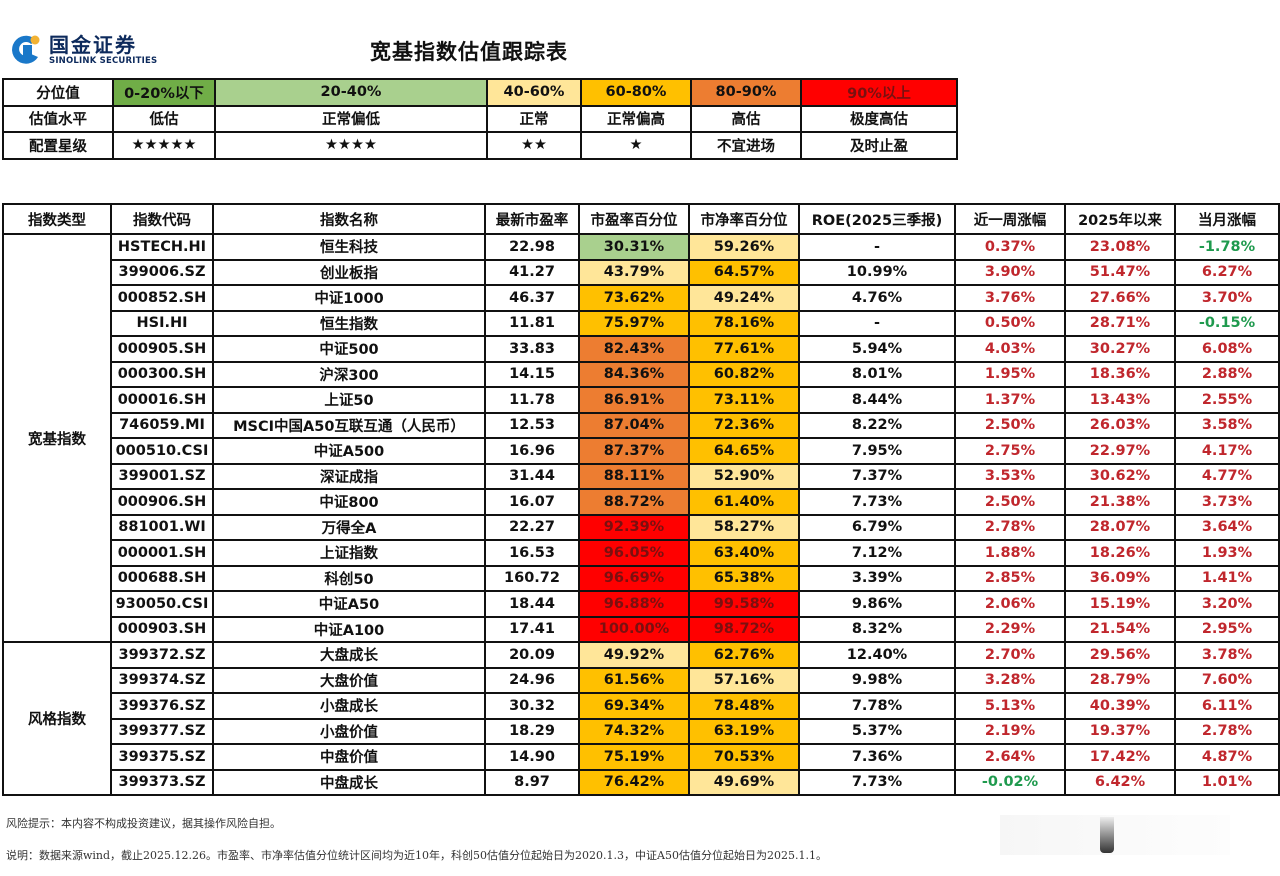 This screenshot has width=1280, height=876. Describe the element at coordinates (1010, 247) in the screenshot. I see `week-change-cell: 0.37%` at that location.